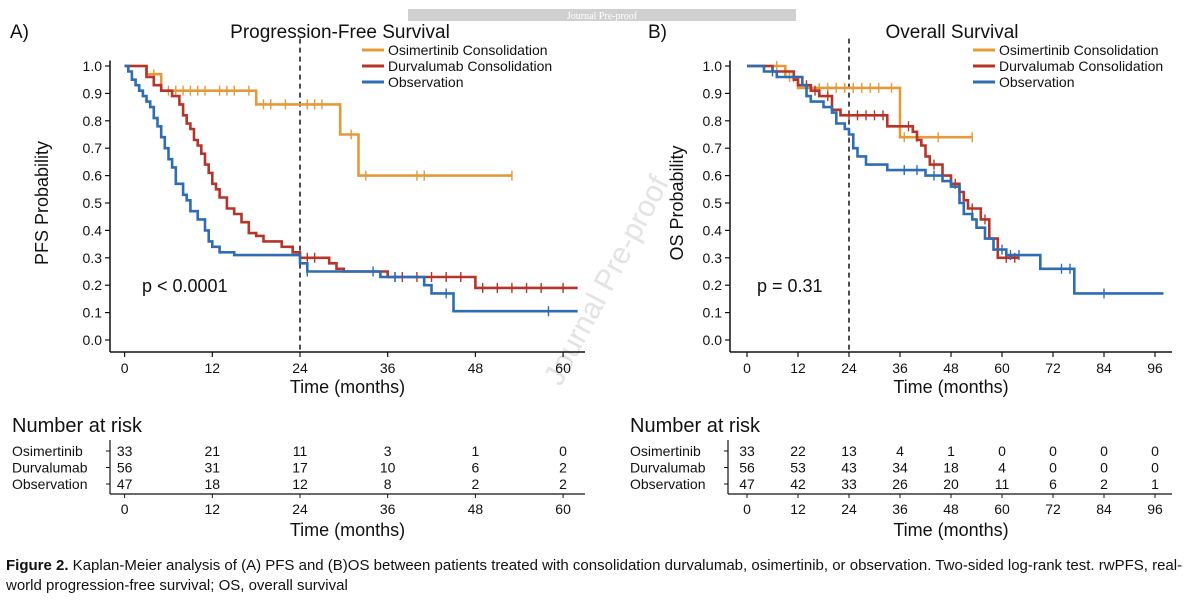  What do you see at coordinates (849, 509) in the screenshot?
I see `risk-x-tick-label: 24` at bounding box center [849, 509].